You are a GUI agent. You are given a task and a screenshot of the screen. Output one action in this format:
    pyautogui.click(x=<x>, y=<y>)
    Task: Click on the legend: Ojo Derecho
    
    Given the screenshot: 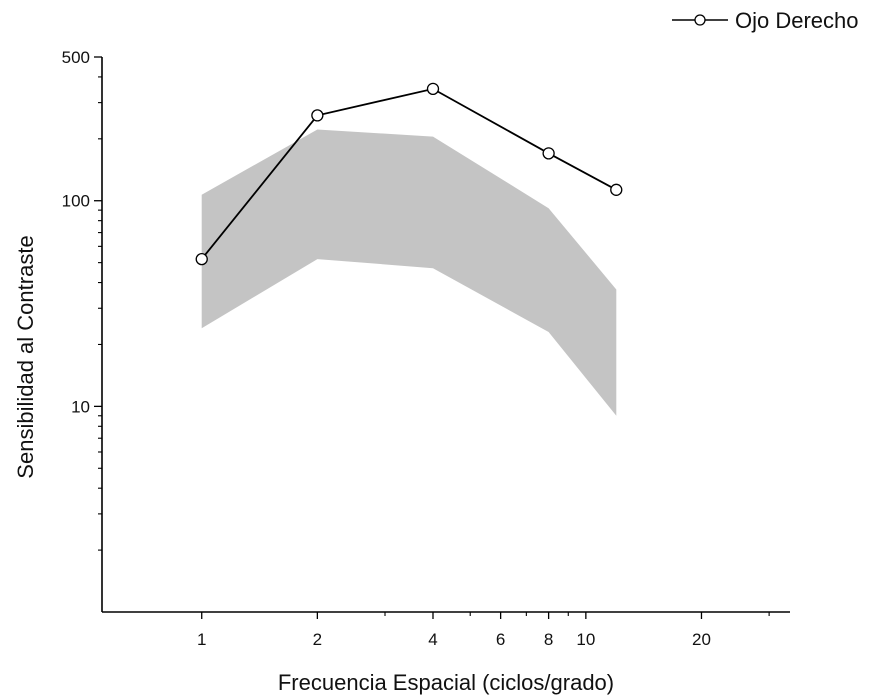 What is the action you would take?
    pyautogui.click(x=765, y=20)
    